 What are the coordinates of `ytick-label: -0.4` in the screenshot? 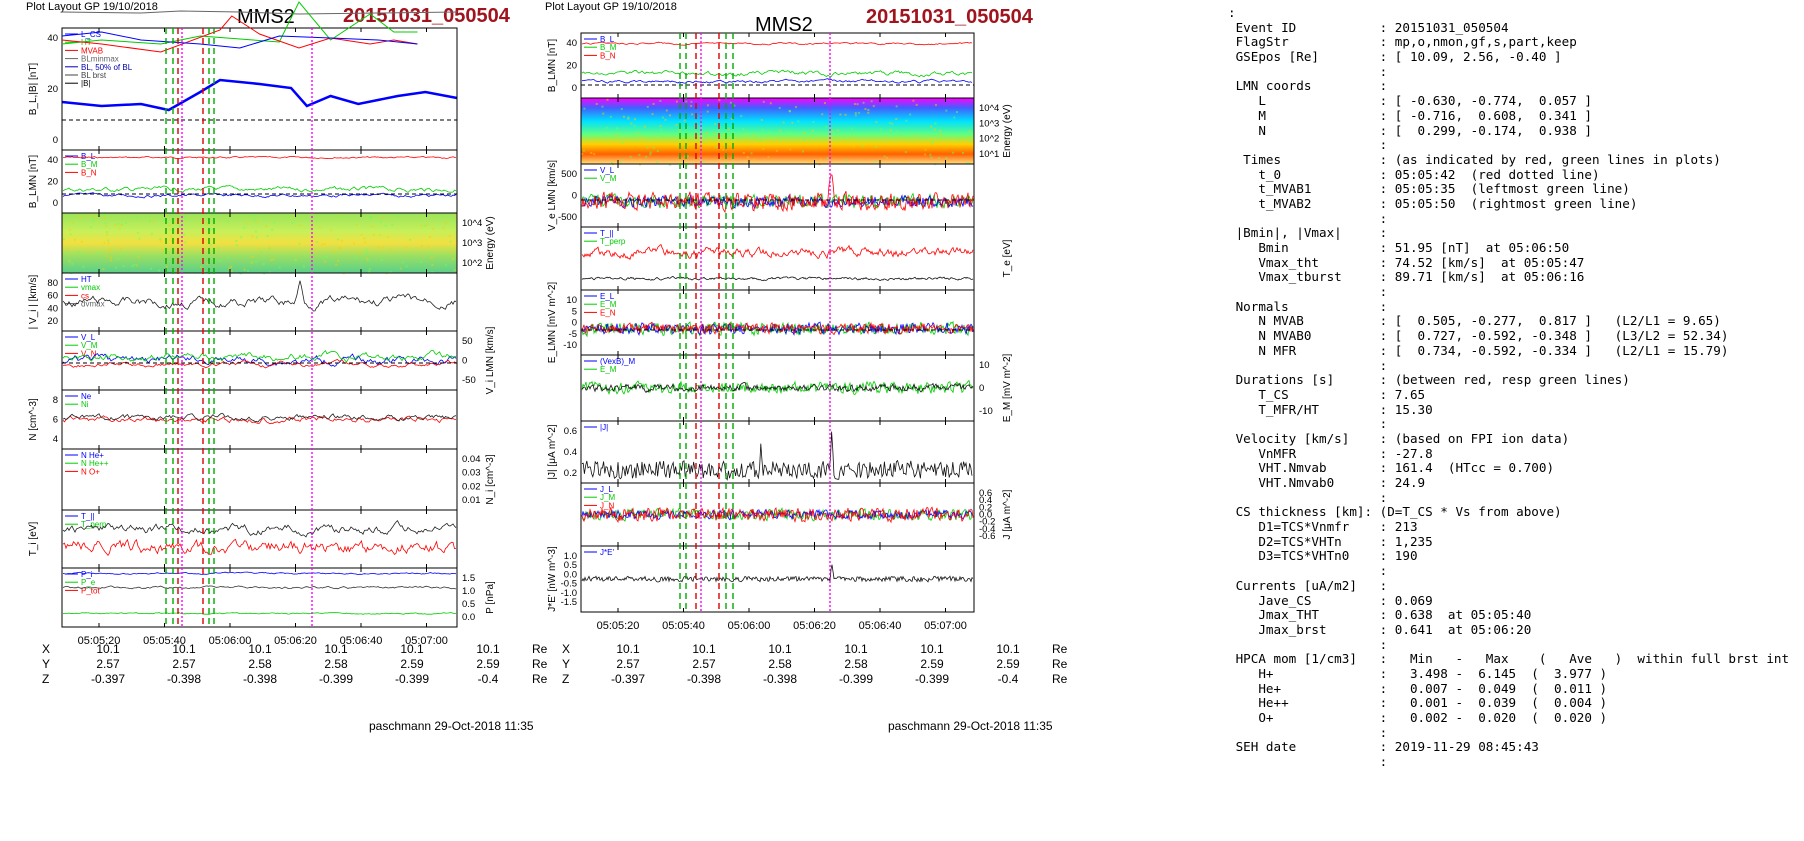 It's located at (987, 529).